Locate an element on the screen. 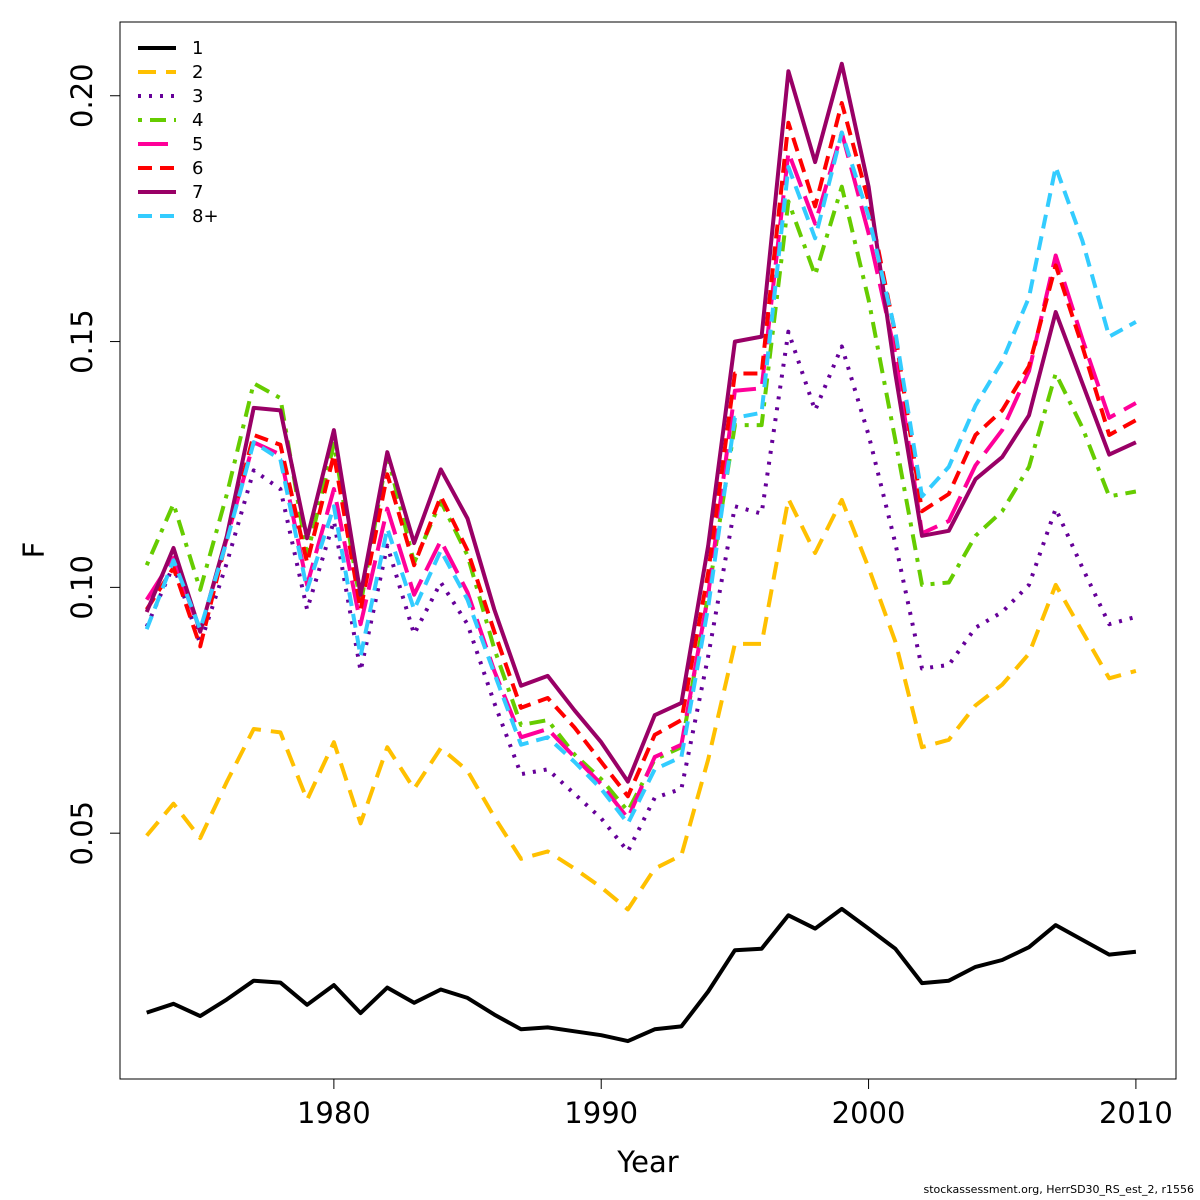 This screenshot has width=1200, height=1200. x-tick-label: 2010 is located at coordinates (1136, 1113).